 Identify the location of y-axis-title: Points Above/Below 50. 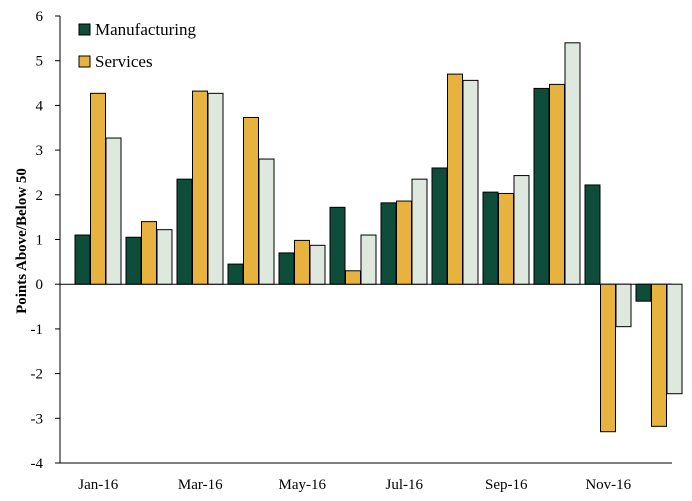
(22, 241).